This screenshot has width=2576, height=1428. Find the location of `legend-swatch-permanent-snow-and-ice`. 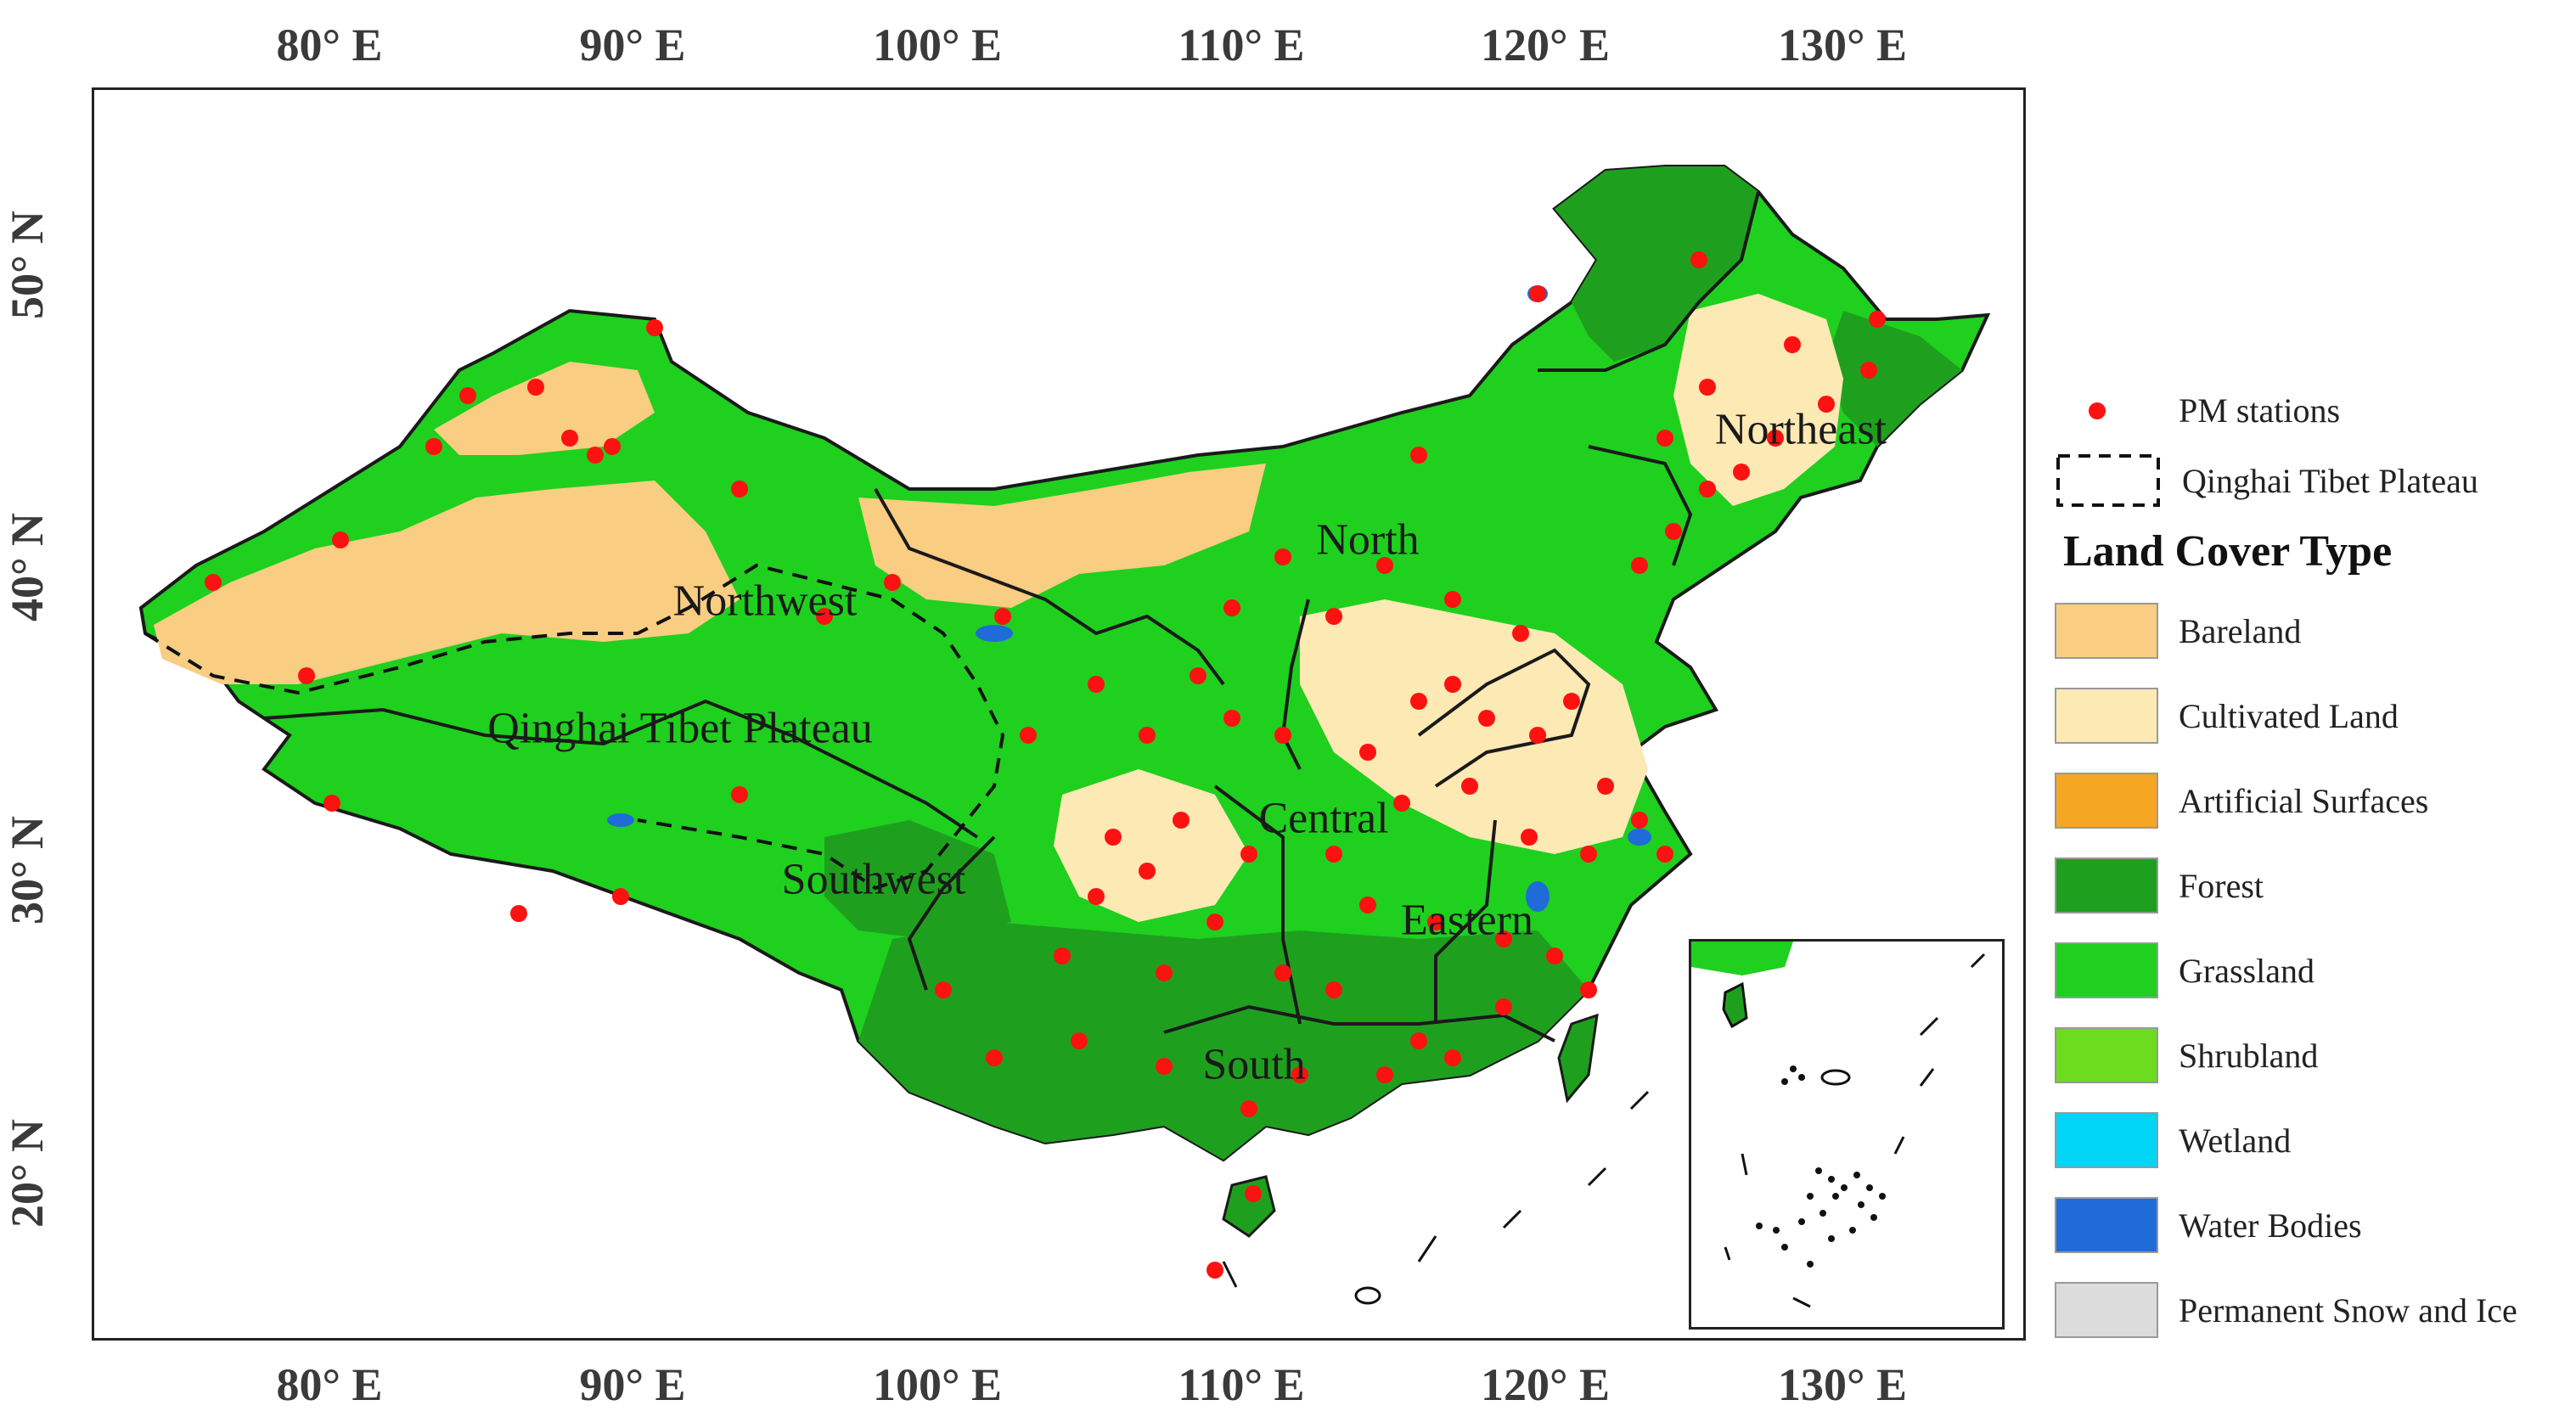

legend-swatch-permanent-snow-and-ice is located at coordinates (2106, 1310).